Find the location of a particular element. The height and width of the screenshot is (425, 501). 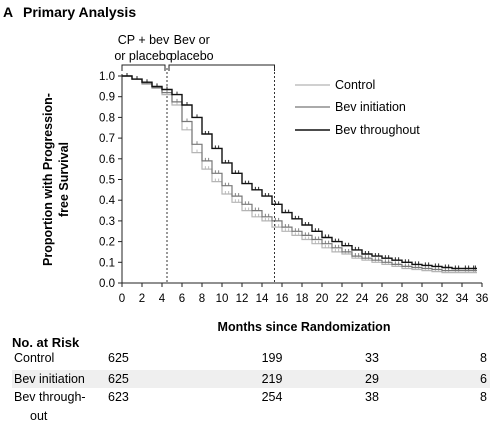

panel-letter: A is located at coordinates (8, 12).